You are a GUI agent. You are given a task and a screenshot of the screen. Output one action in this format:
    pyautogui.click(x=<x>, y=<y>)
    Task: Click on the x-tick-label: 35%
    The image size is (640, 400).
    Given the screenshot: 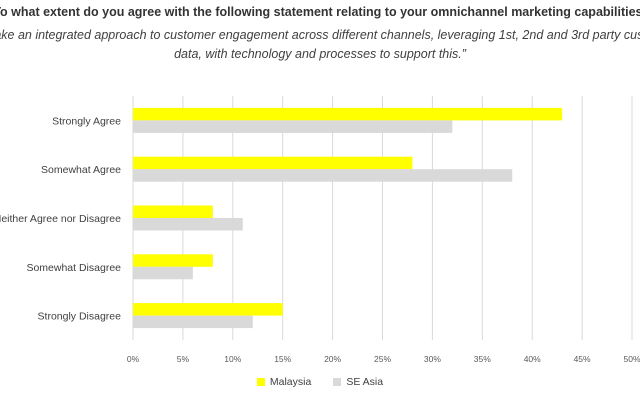 What is the action you would take?
    pyautogui.click(x=482, y=359)
    